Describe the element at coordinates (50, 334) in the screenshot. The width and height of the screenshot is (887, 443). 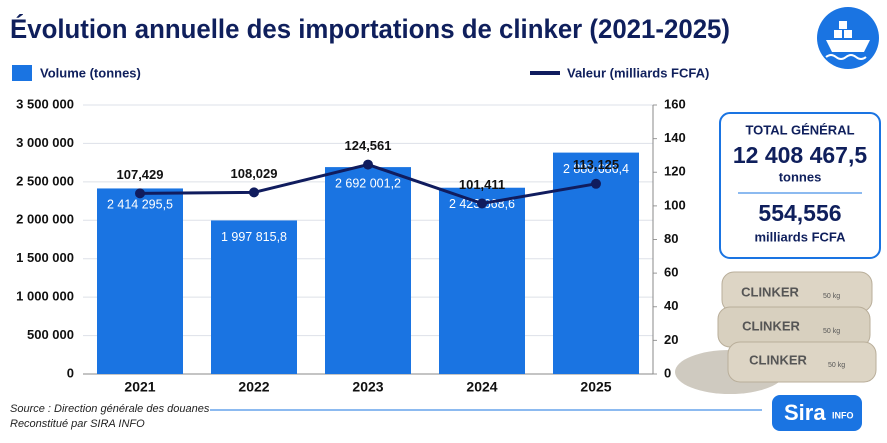
I see `y-tick-label: 500 000` at that location.